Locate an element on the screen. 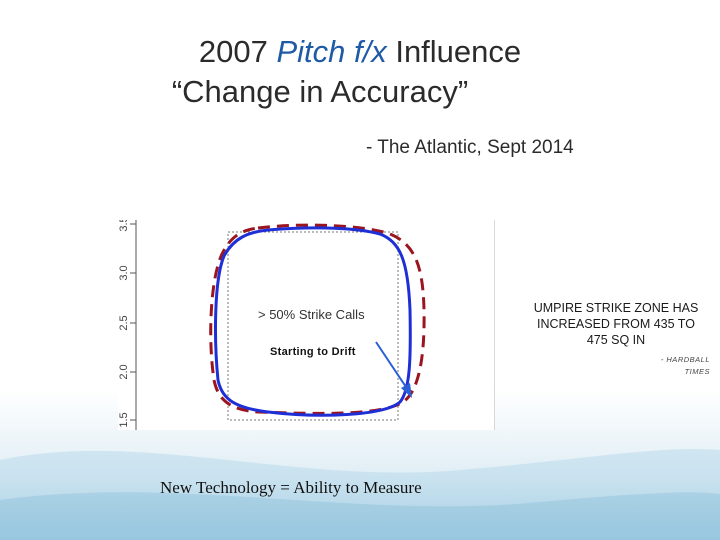 The height and width of the screenshot is (540, 720). strike-calls-label: > 50% Strike Calls is located at coordinates (311, 314).